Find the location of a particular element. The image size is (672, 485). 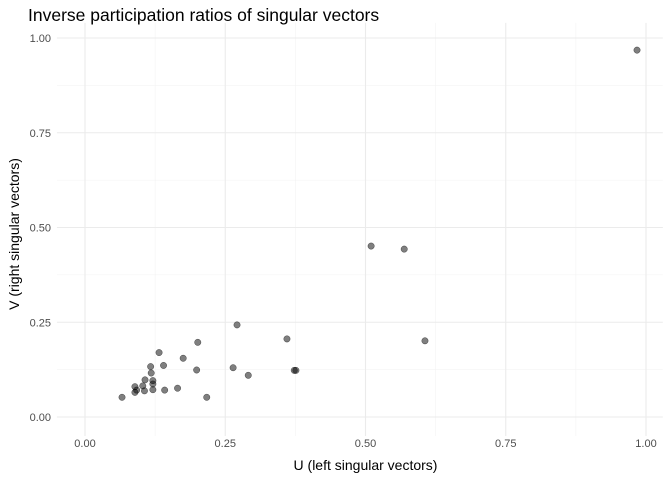

x-tick-label: 0.25 is located at coordinates (225, 444).